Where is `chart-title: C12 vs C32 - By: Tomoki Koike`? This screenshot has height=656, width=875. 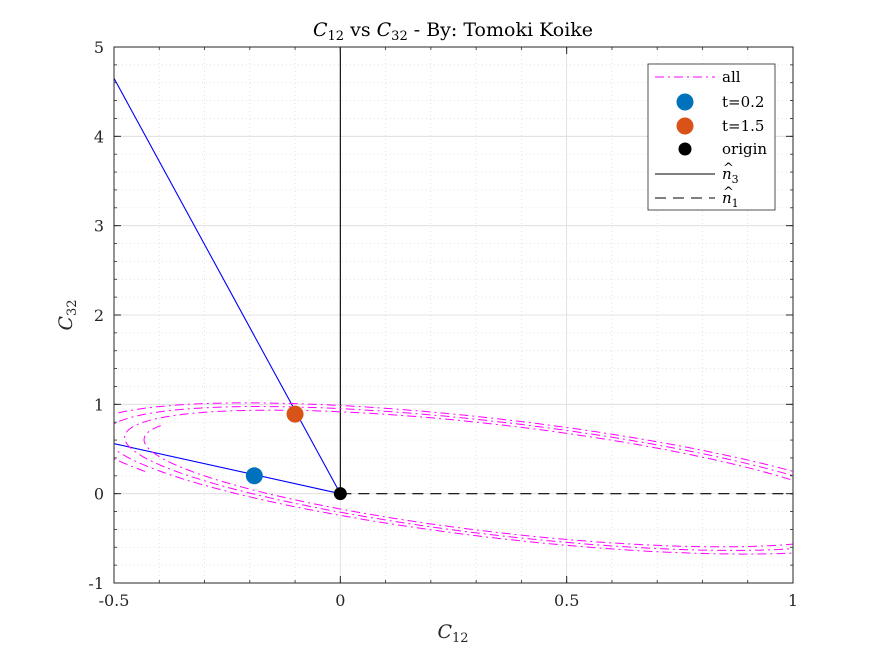
chart-title: C12 vs C32 - By: Tomoki Koike is located at coordinates (453, 31).